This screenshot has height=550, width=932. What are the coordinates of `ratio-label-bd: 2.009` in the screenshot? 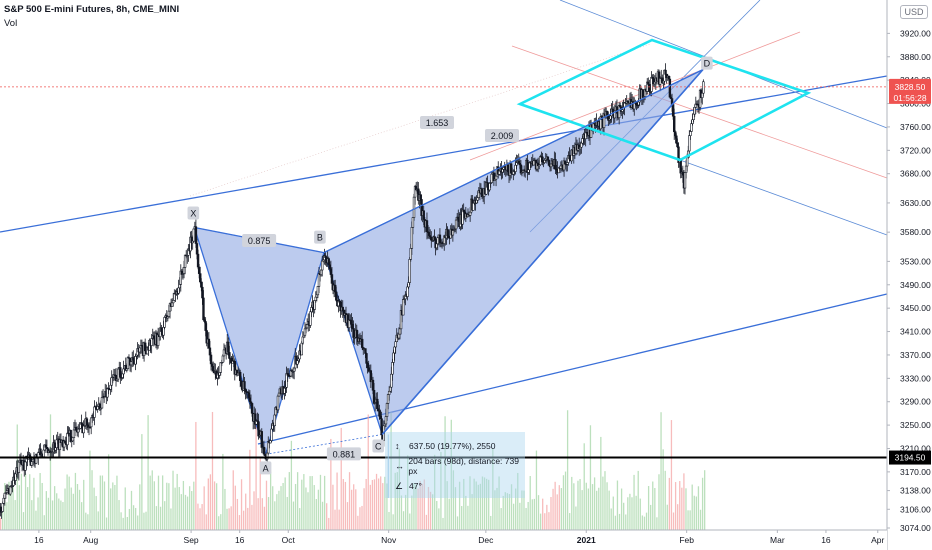 It's located at (502, 136).